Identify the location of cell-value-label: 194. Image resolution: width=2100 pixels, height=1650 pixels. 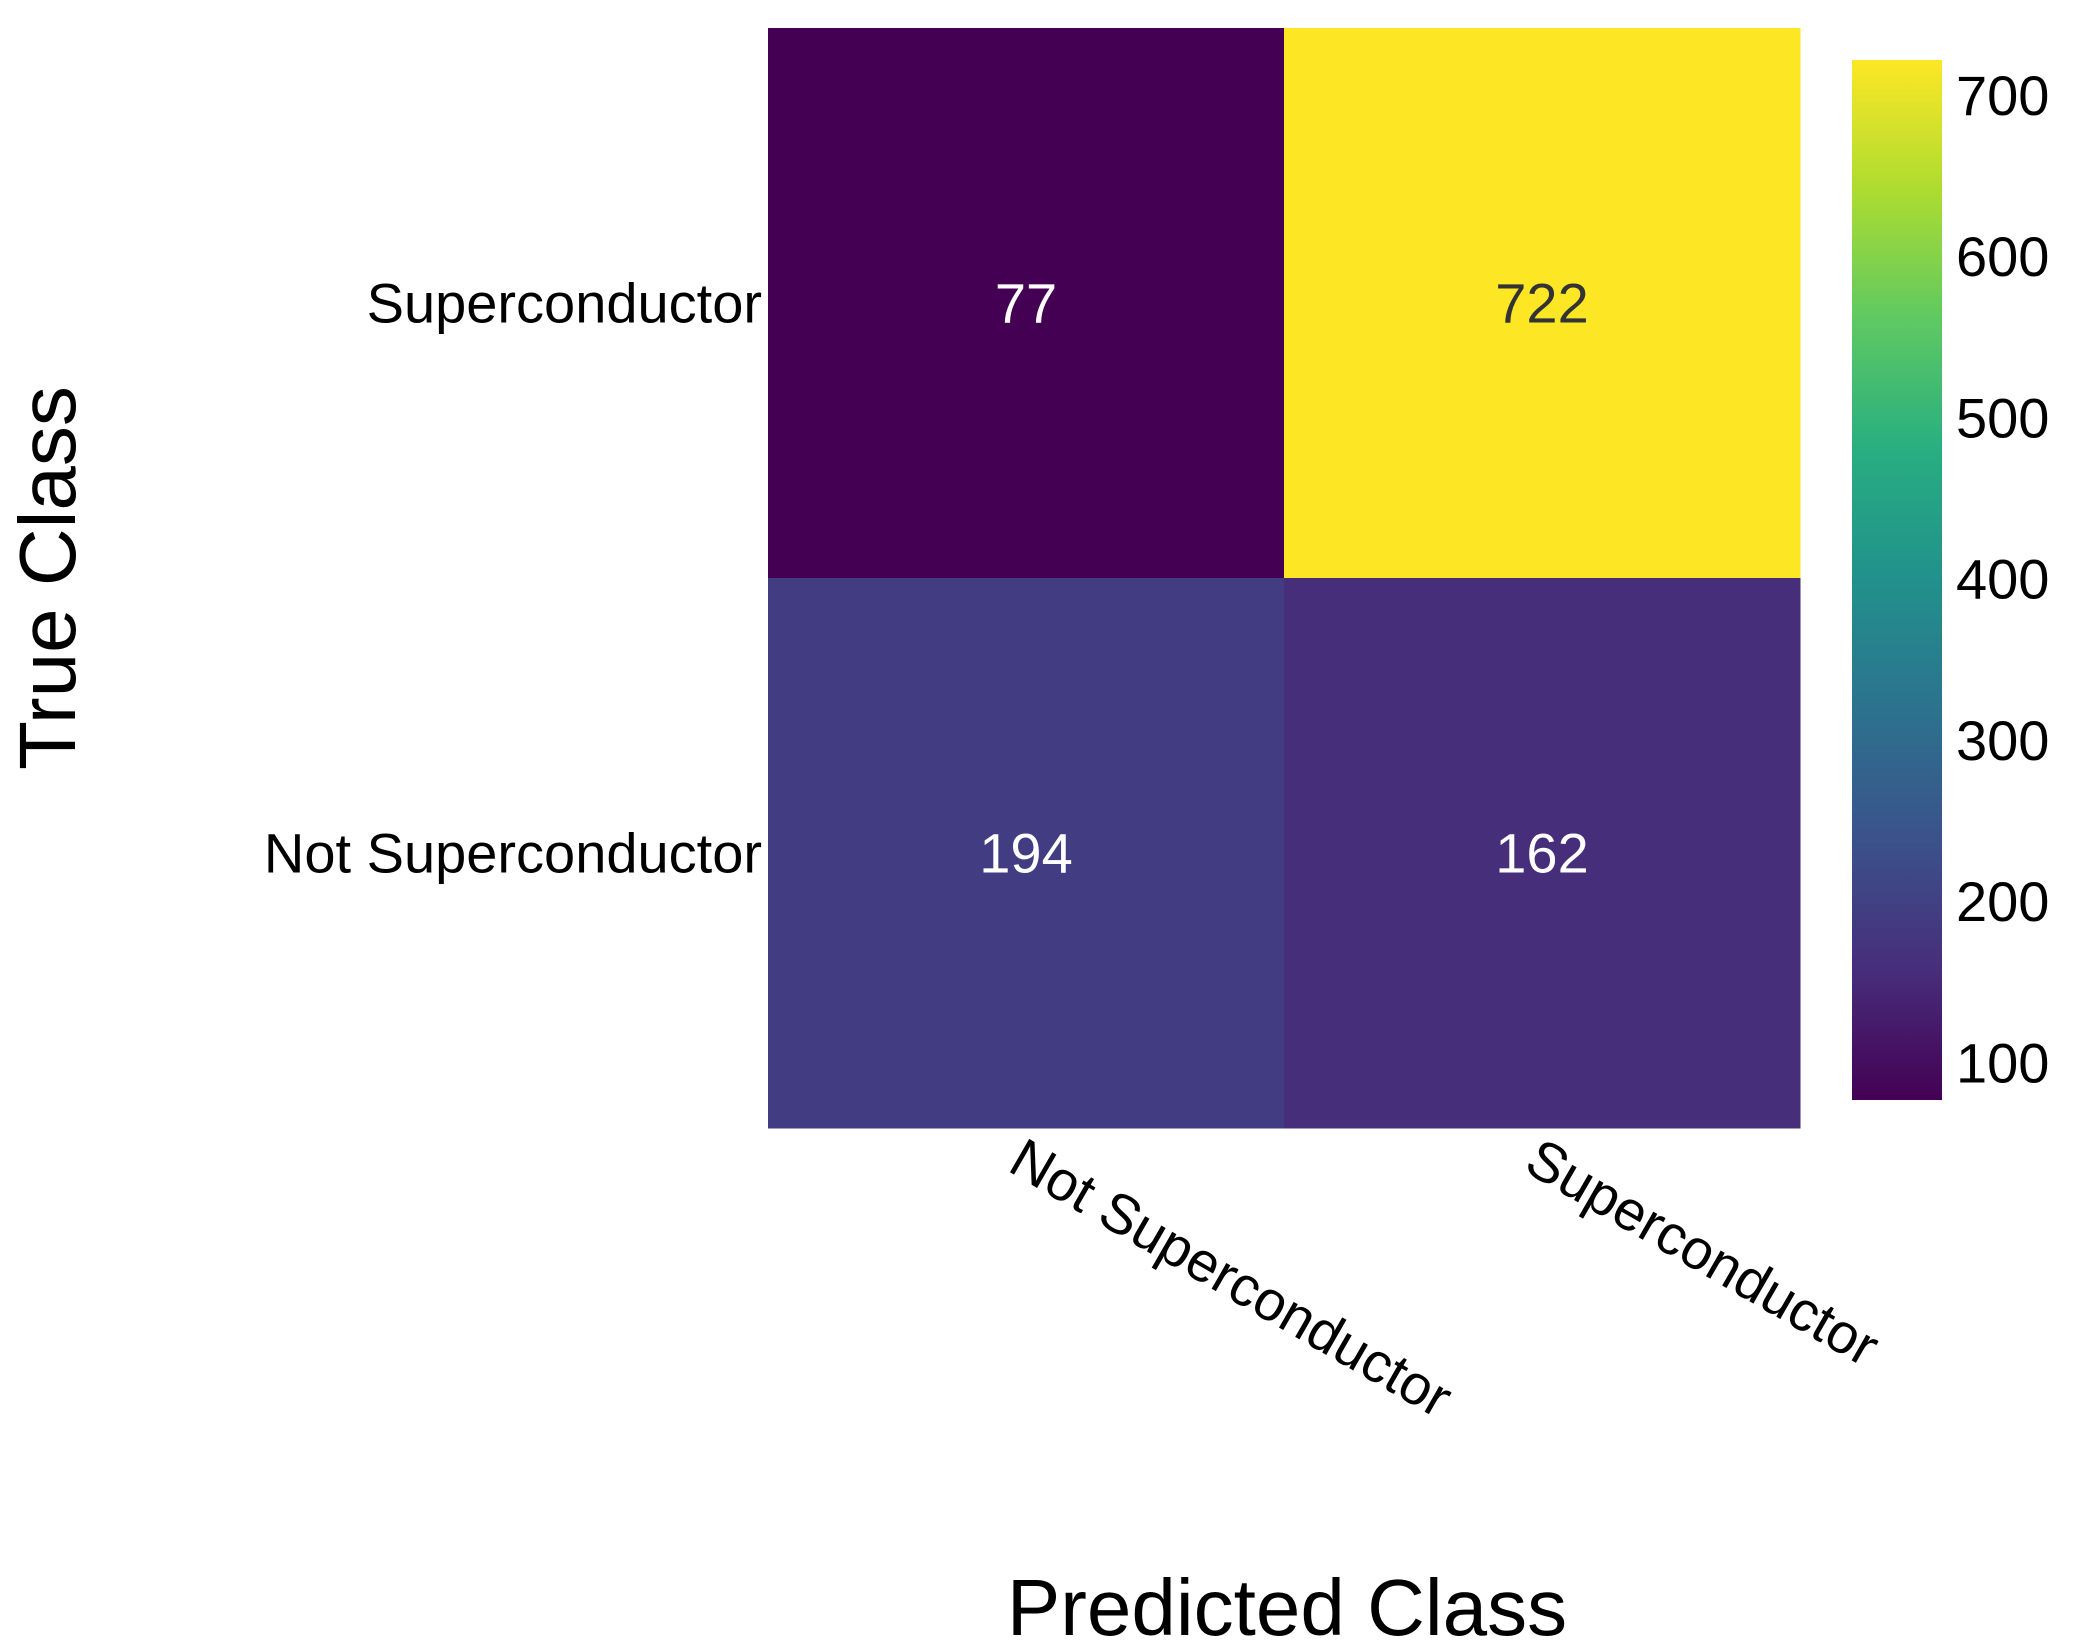
(1025, 853).